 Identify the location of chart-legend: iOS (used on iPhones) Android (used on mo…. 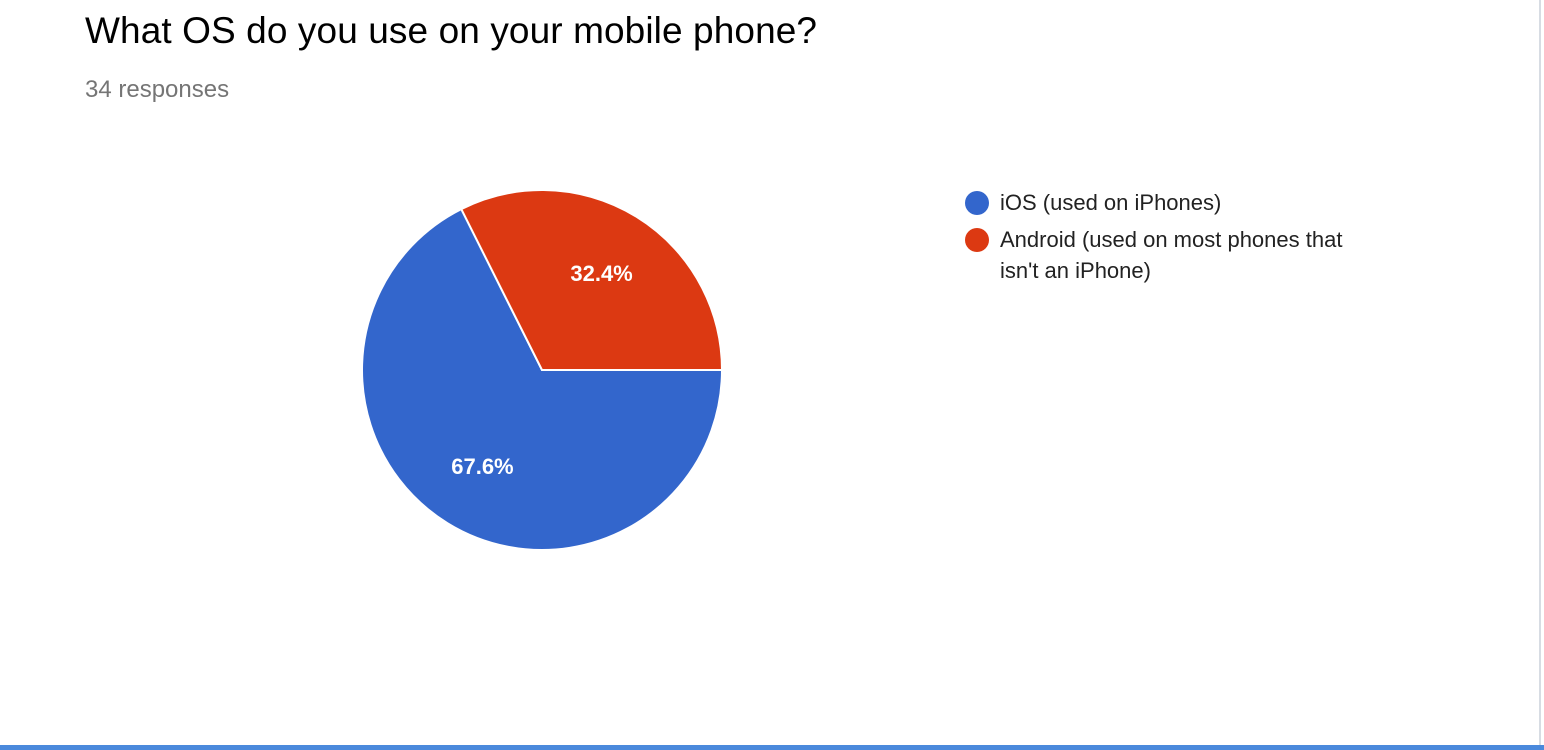
(1175, 239).